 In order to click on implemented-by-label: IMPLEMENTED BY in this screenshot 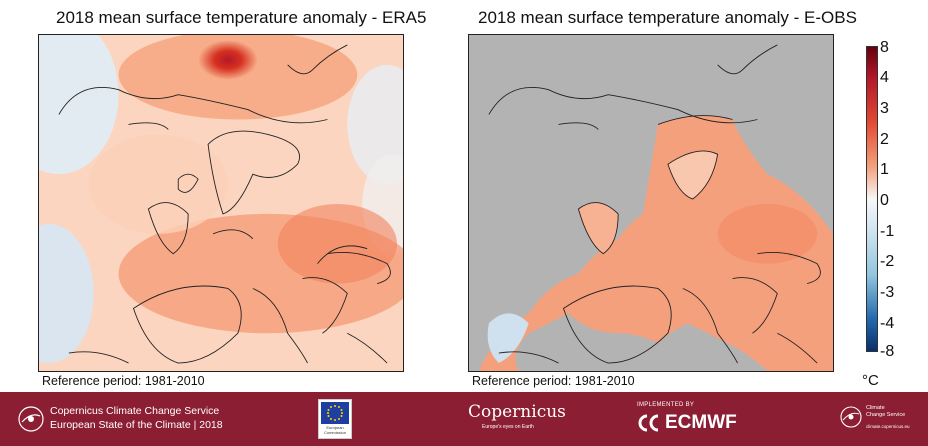, I will do `click(666, 405)`.